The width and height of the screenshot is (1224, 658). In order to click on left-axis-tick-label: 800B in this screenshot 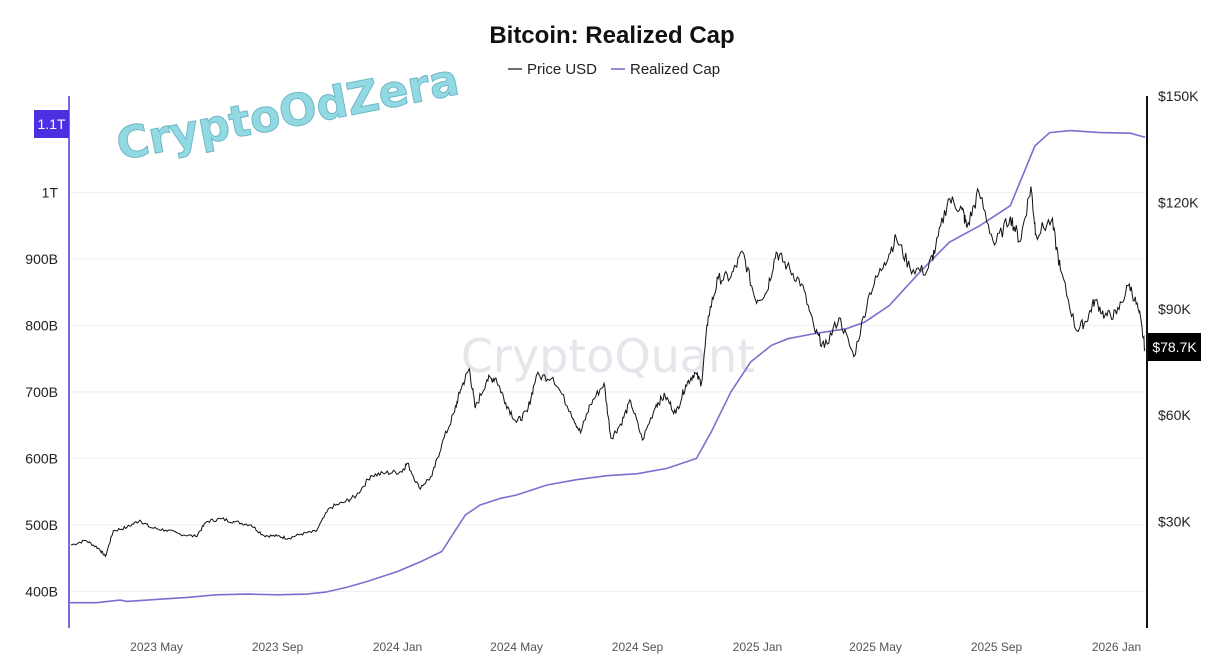, I will do `click(41, 325)`.